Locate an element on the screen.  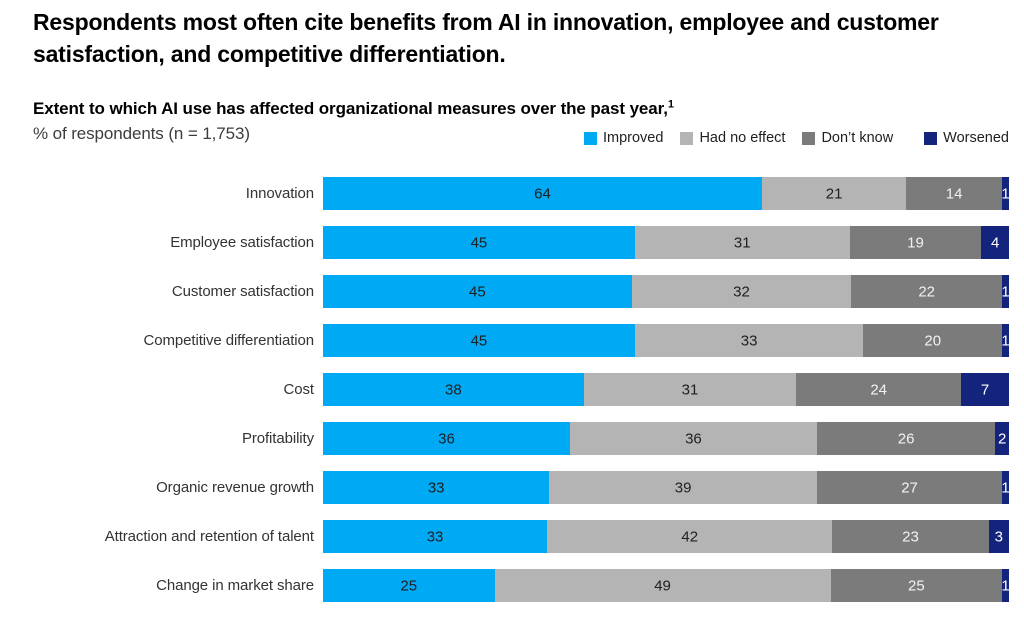
segment-value: 39 is located at coordinates (683, 487).